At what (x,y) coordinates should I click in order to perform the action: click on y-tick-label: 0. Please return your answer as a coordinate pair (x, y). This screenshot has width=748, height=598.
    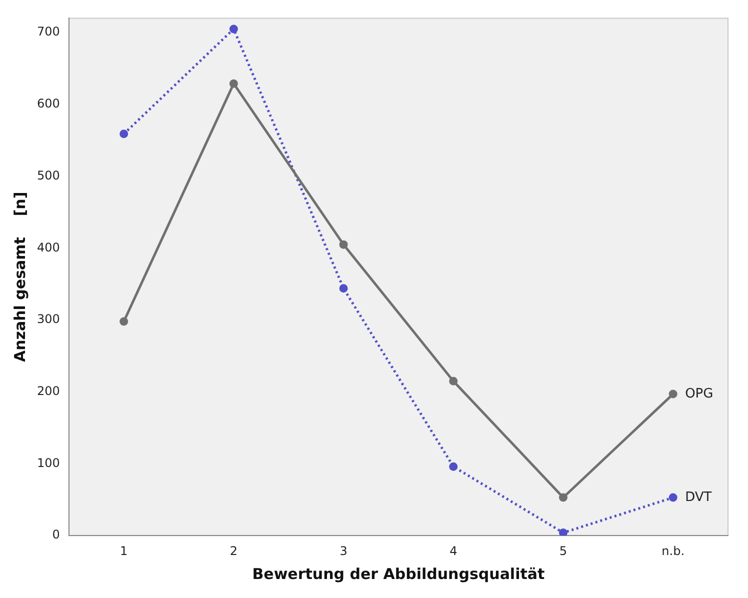
    Looking at the image, I should click on (56, 535).